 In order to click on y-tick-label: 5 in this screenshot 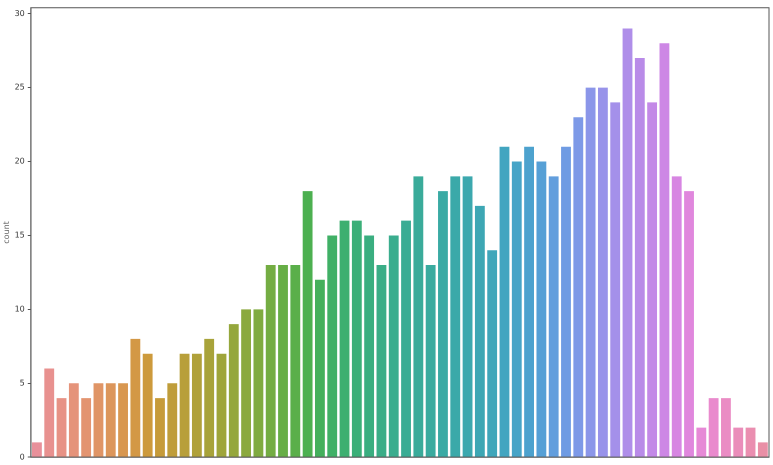, I will do `click(22, 383)`.